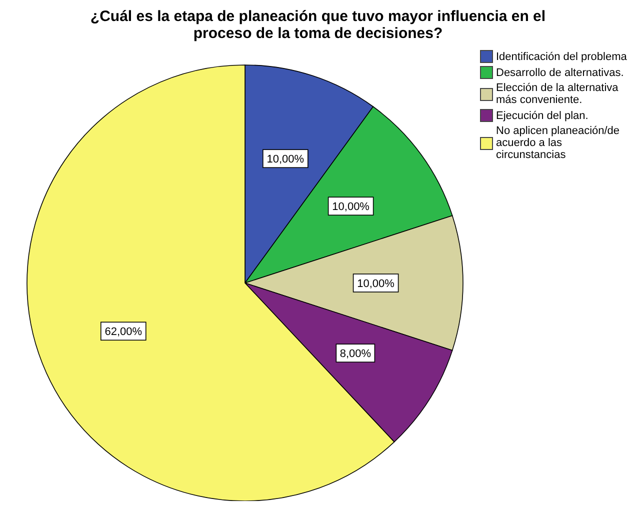 The height and width of the screenshot is (509, 638). Describe the element at coordinates (542, 116) in the screenshot. I see `legend-label: Ejecución del plan.` at that location.